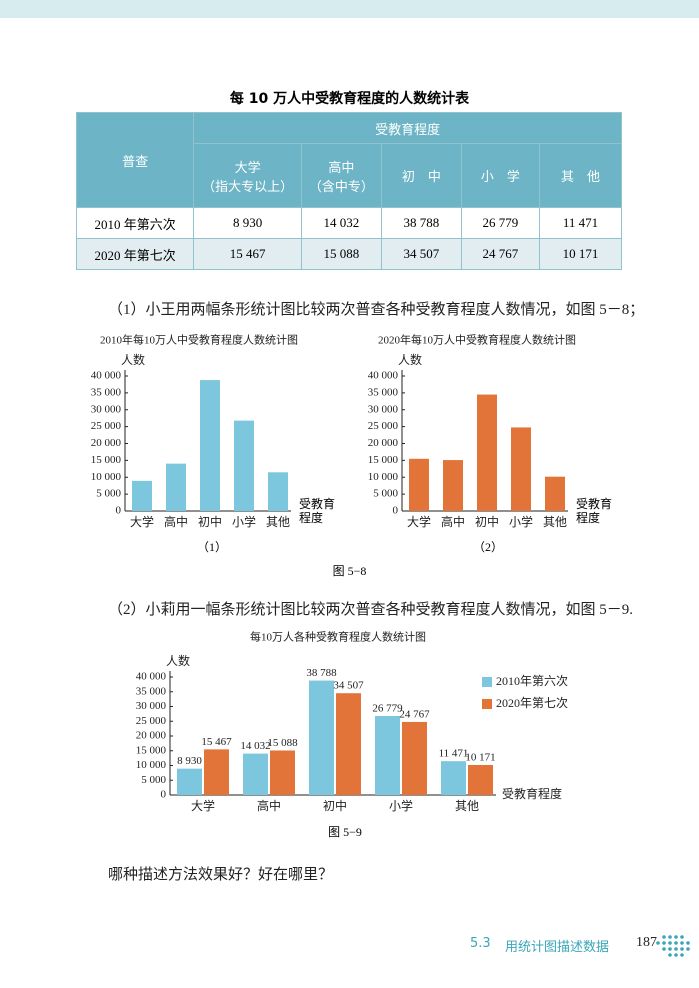 The image size is (699, 988). Describe the element at coordinates (321, 673) in the screenshot. I see `value-label: 38 788` at that location.